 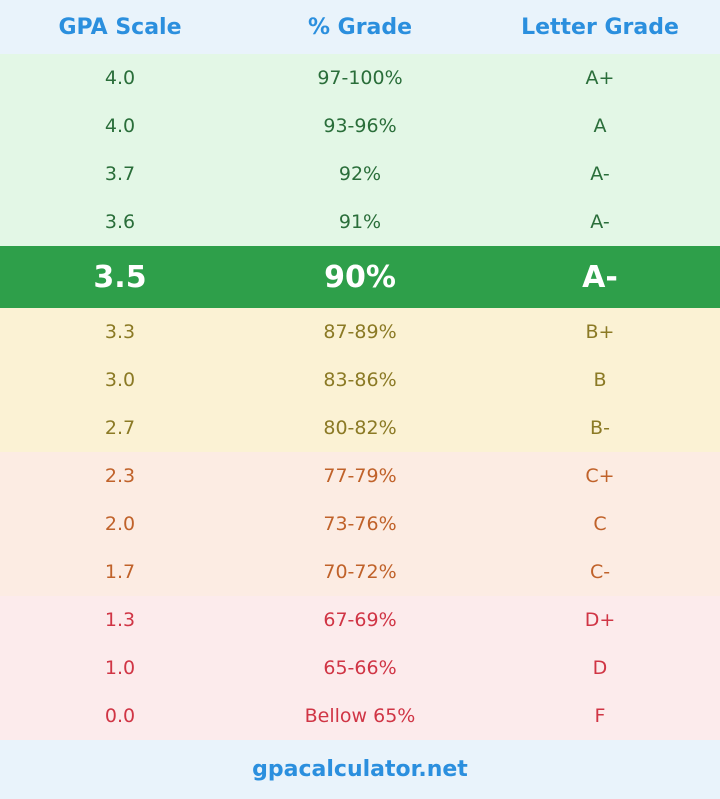 I want to click on percent-cell: 92%, so click(x=360, y=174).